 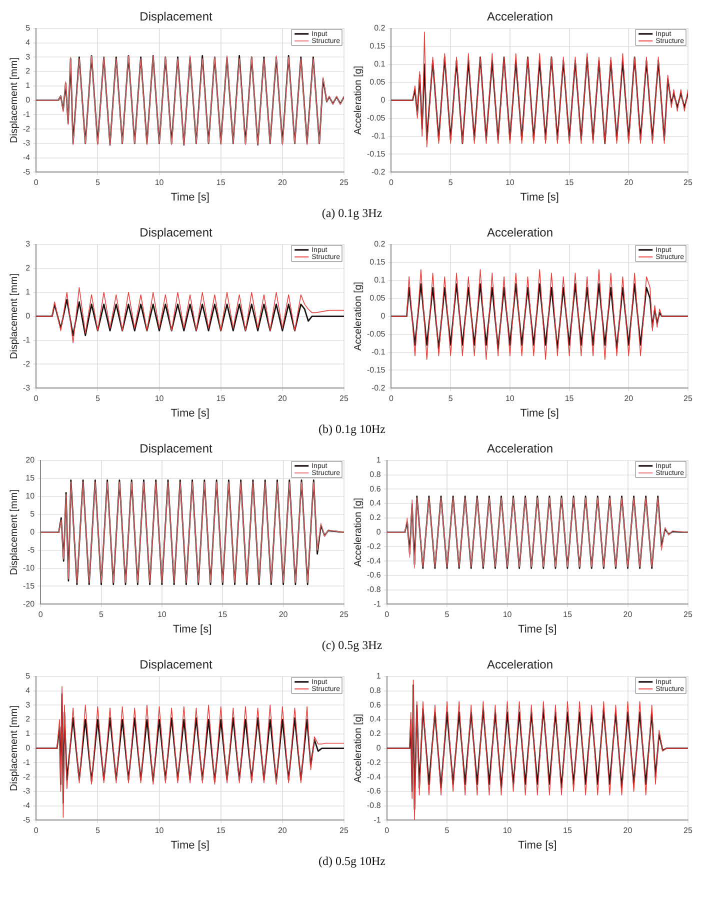 What do you see at coordinates (29, 585) in the screenshot?
I see `y-tick-label: -15` at bounding box center [29, 585].